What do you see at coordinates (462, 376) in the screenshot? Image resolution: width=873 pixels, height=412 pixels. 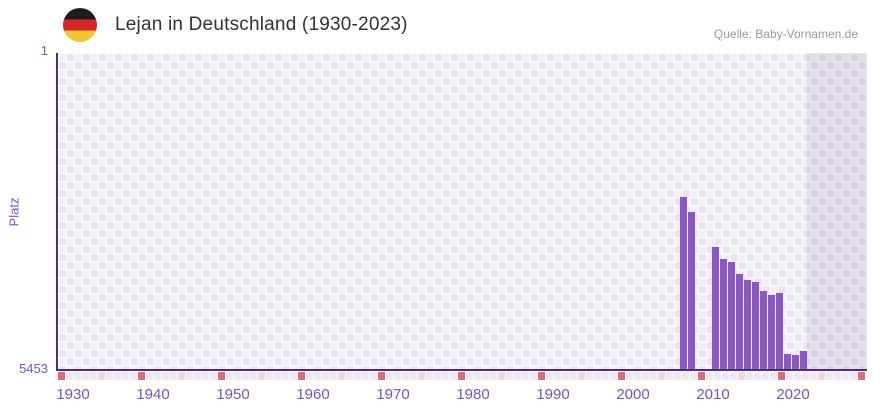 I see `timeline-marker-strip` at bounding box center [462, 376].